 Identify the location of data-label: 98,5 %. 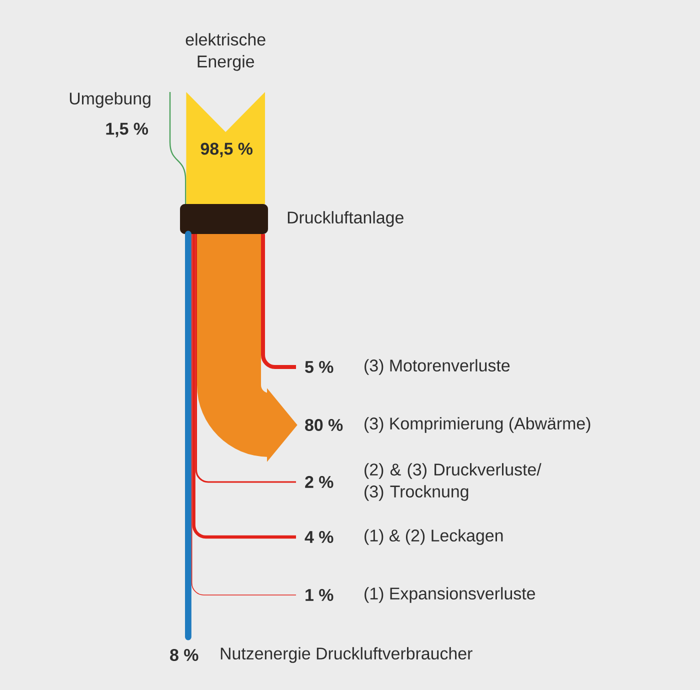
(226, 150).